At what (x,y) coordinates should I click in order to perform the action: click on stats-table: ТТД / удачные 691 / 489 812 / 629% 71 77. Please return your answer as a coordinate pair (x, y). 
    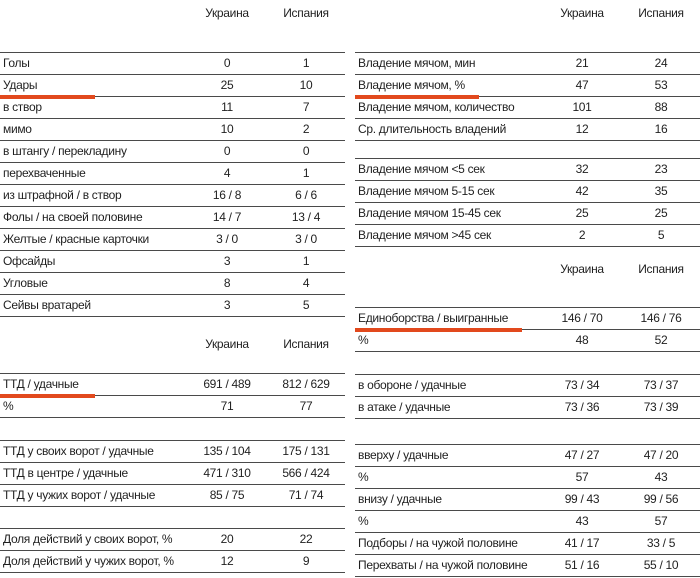
    Looking at the image, I should click on (172, 395).